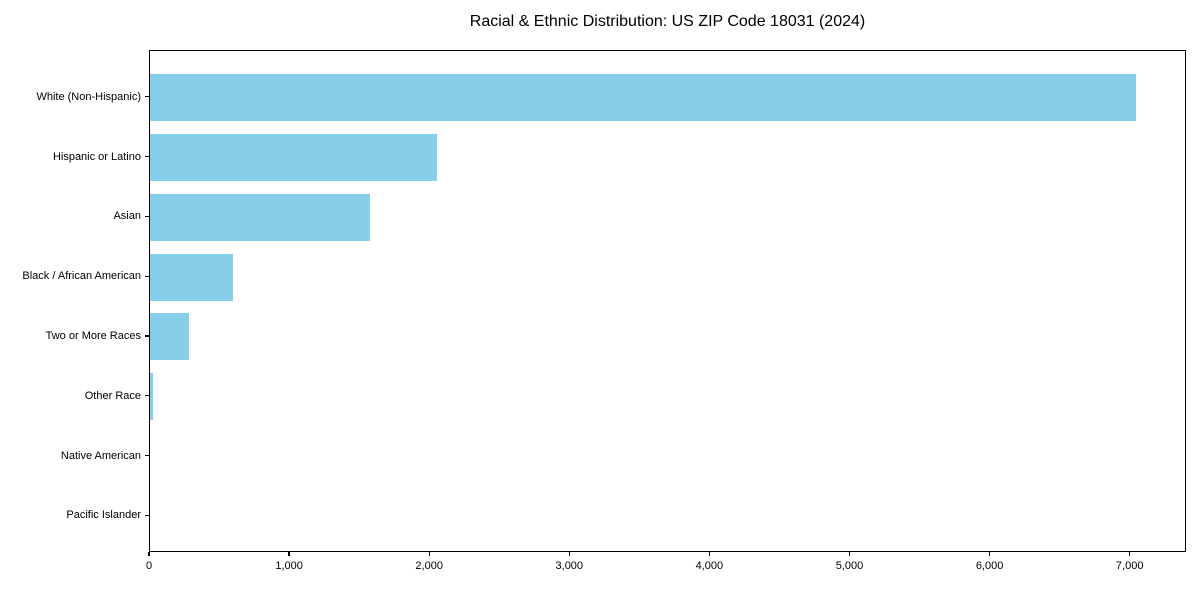  What do you see at coordinates (88, 96) in the screenshot?
I see `y-tick-label: White (Non-Hispanic)` at bounding box center [88, 96].